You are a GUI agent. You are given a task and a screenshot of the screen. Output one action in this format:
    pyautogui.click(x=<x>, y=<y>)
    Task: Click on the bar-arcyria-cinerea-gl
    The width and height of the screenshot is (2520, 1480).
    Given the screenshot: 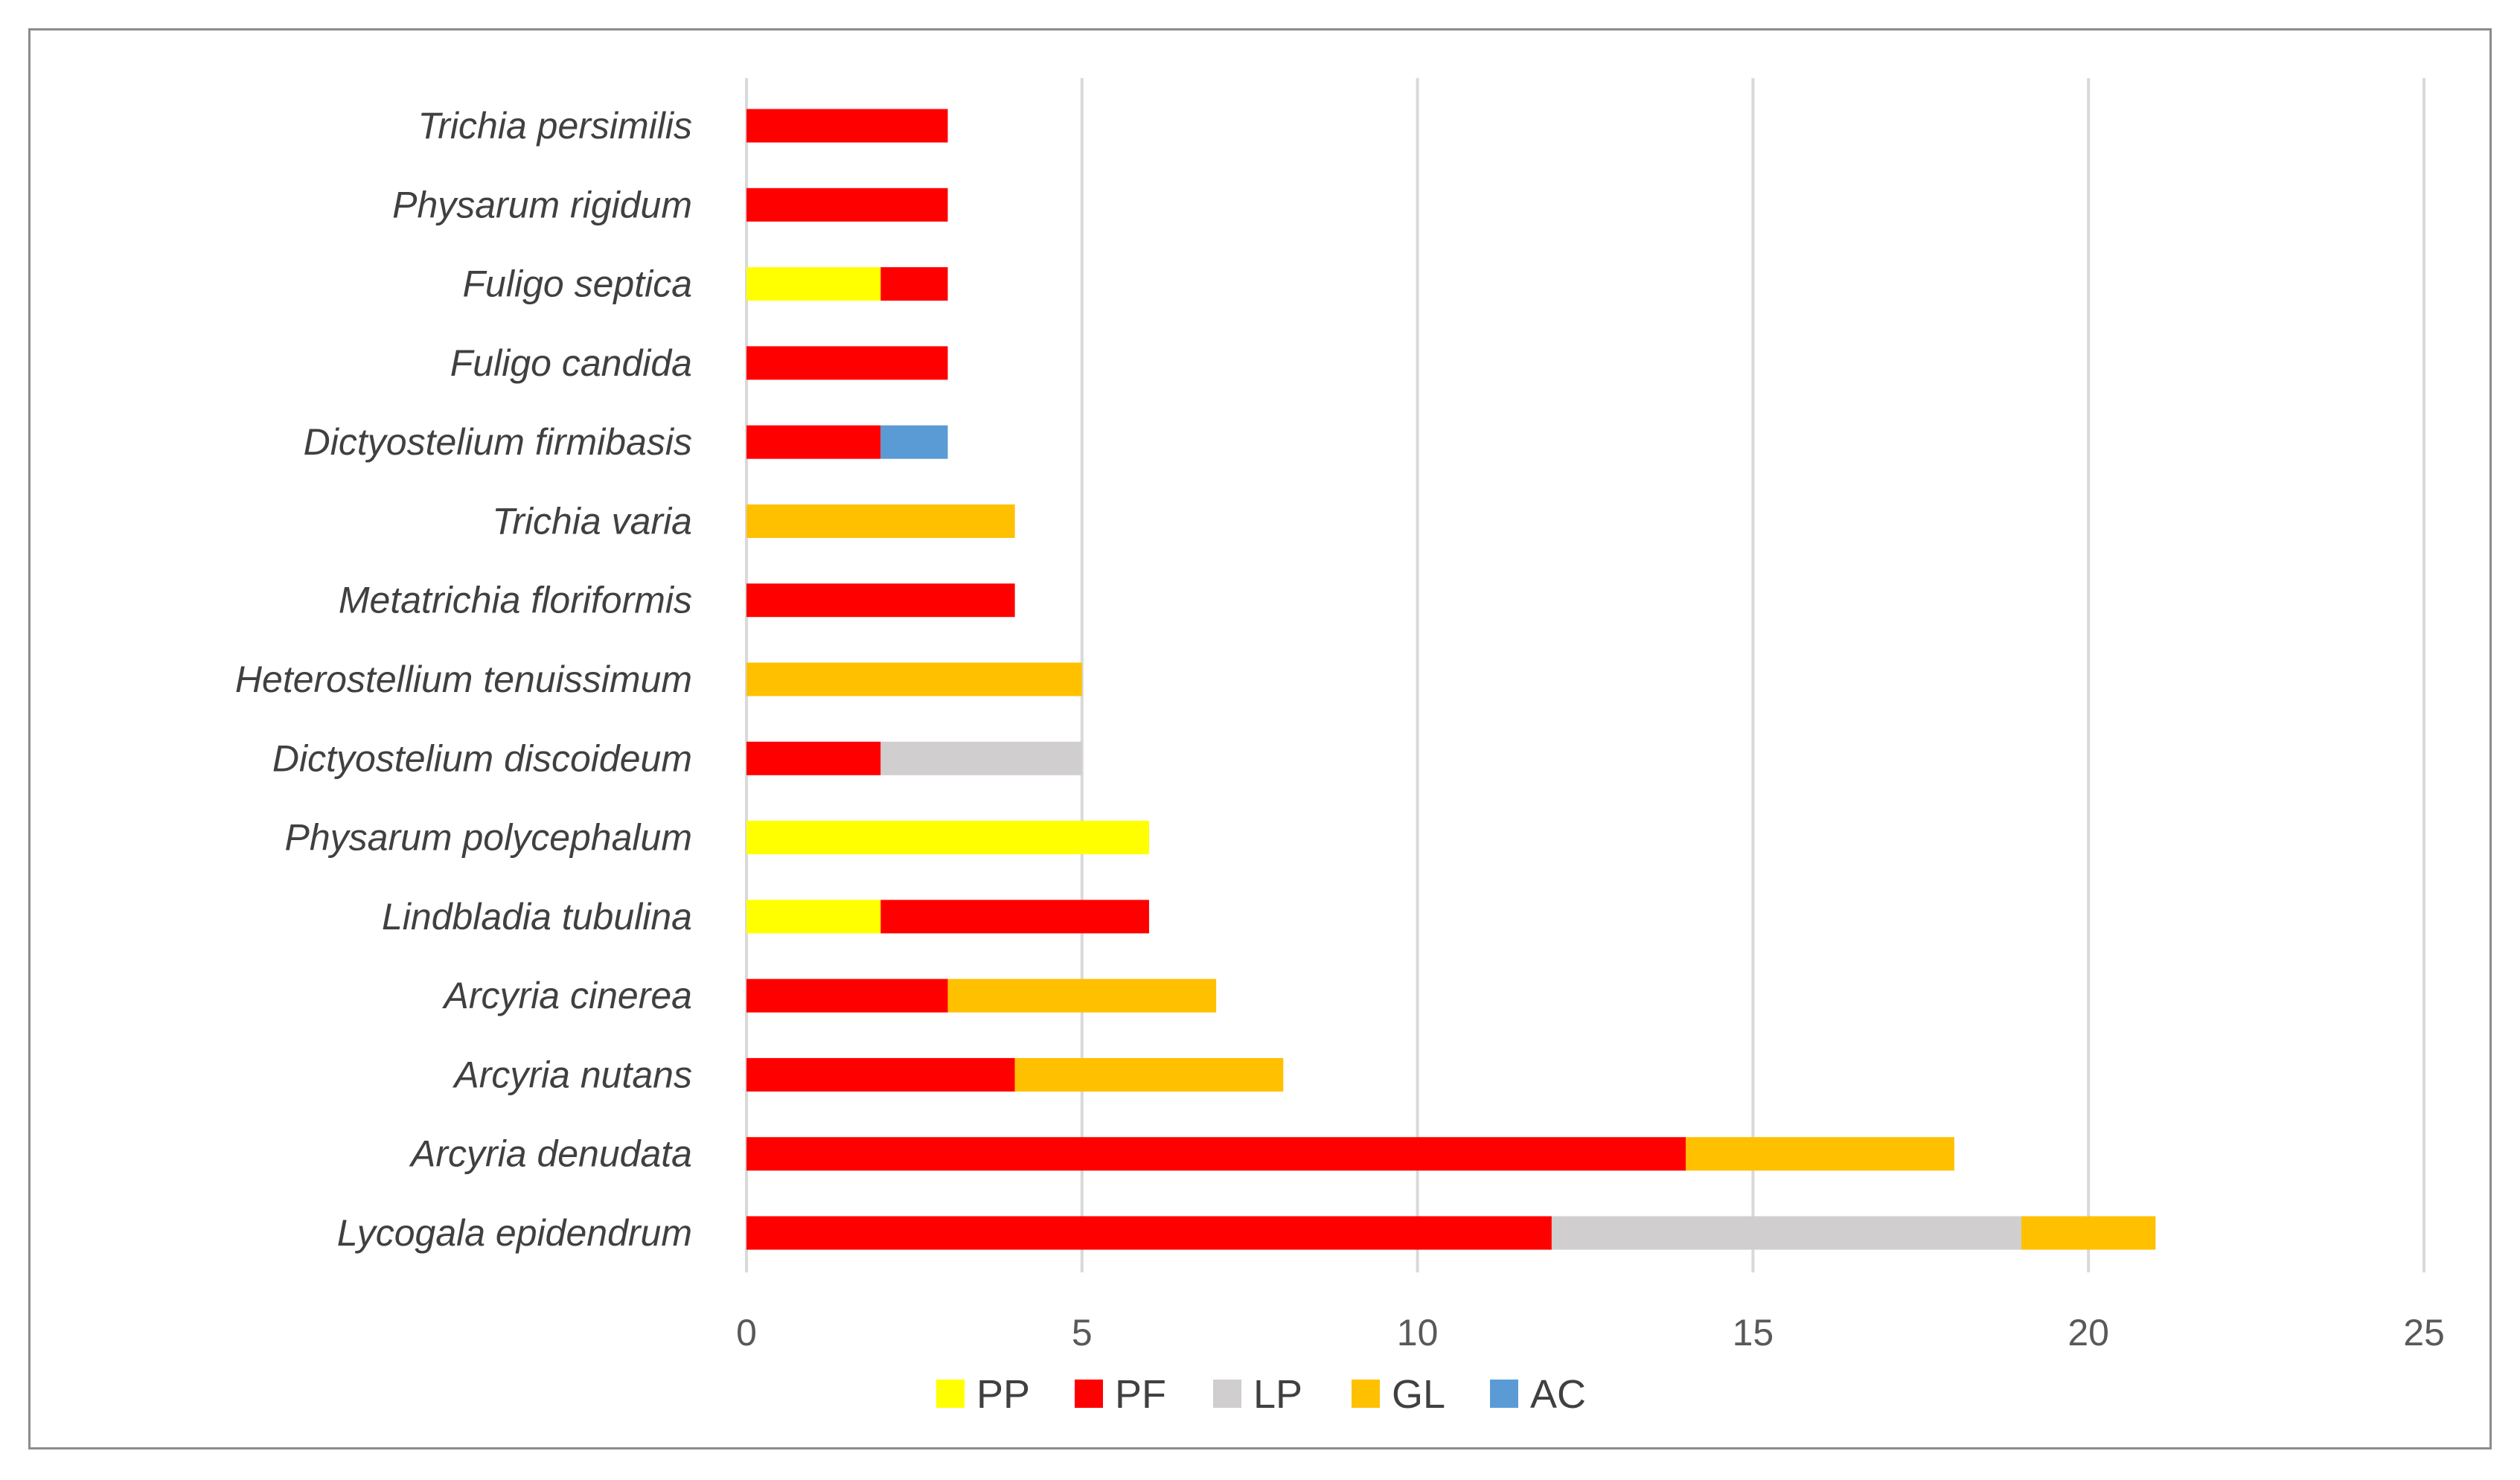 What is the action you would take?
    pyautogui.click(x=1082, y=996)
    